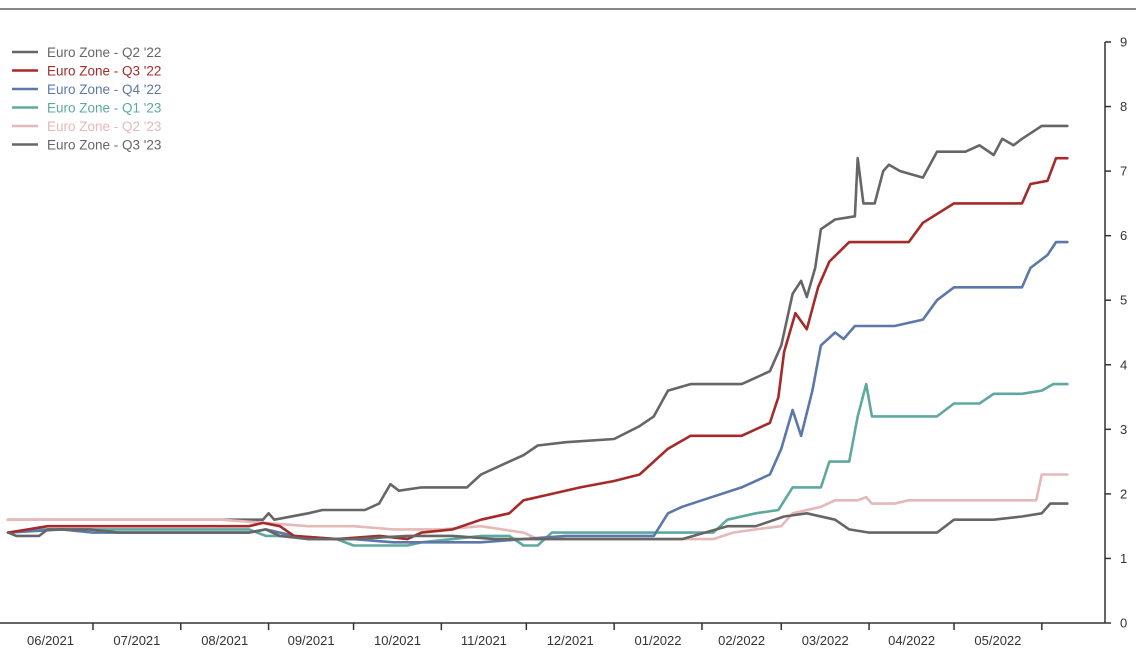 Image resolution: width=1136 pixels, height=661 pixels. Describe the element at coordinates (997, 640) in the screenshot. I see `x-tick-label: 05/2022` at that location.